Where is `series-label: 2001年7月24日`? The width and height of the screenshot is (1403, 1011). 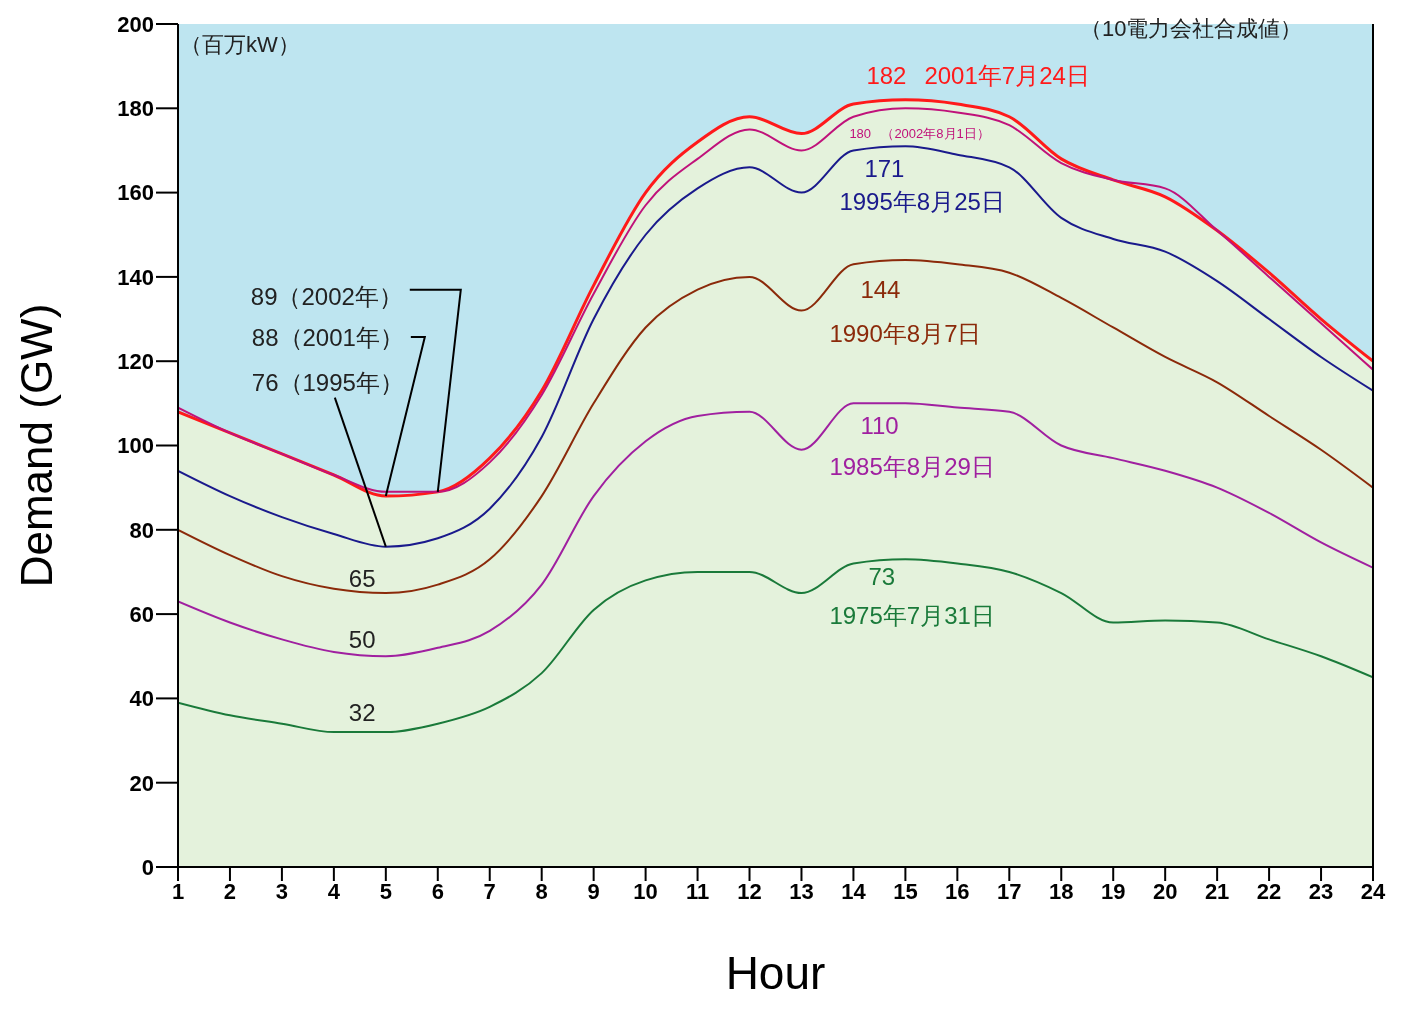 series-label: 2001年7月24日 is located at coordinates (1007, 75).